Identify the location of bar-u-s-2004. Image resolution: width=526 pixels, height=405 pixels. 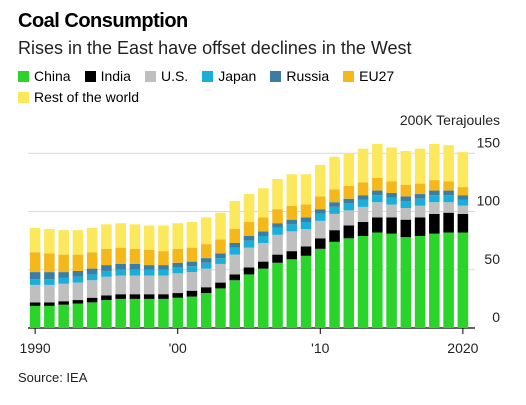
(235, 264).